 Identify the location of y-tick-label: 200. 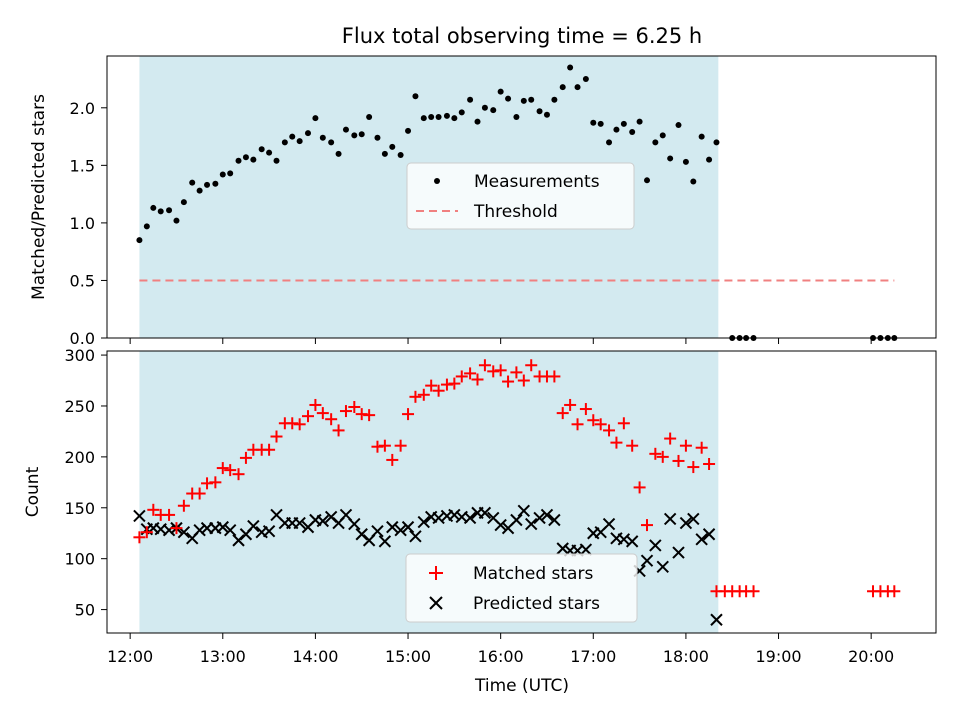
(79, 457).